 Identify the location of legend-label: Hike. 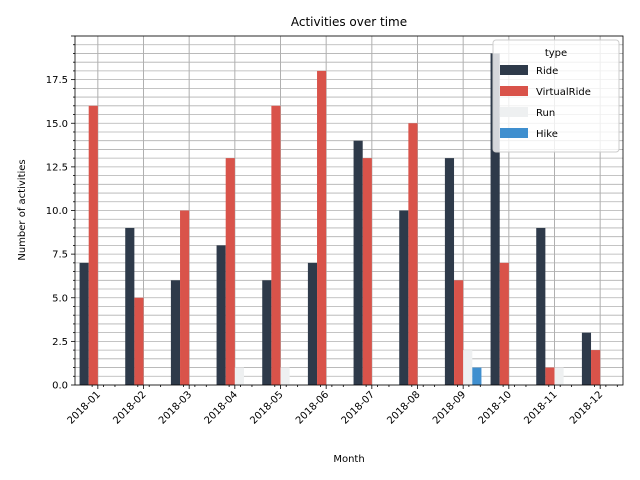
(547, 134).